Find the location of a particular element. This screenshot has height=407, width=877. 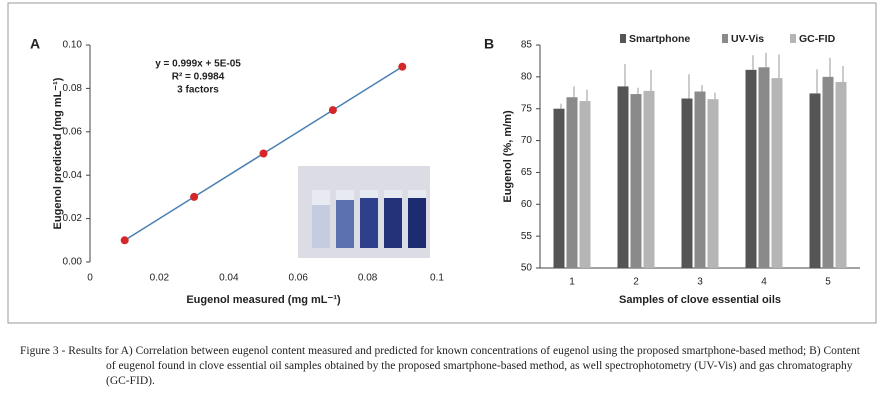

annotation: y = 0.999x + 5E-05 is located at coordinates (198, 64).